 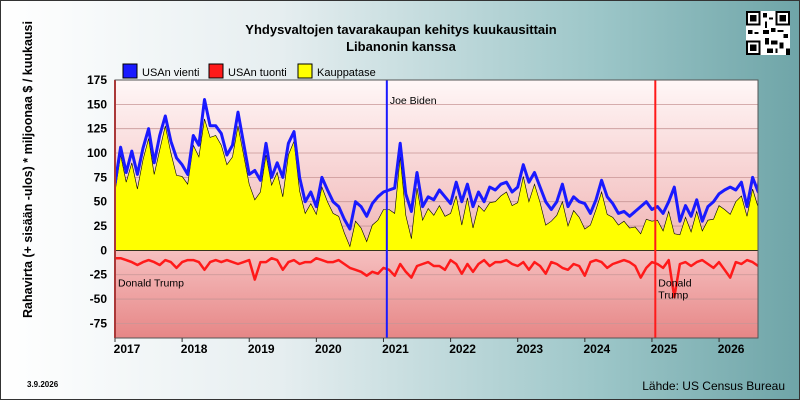 What do you see at coordinates (99, 275) in the screenshot?
I see `y-tick-label: -25` at bounding box center [99, 275].